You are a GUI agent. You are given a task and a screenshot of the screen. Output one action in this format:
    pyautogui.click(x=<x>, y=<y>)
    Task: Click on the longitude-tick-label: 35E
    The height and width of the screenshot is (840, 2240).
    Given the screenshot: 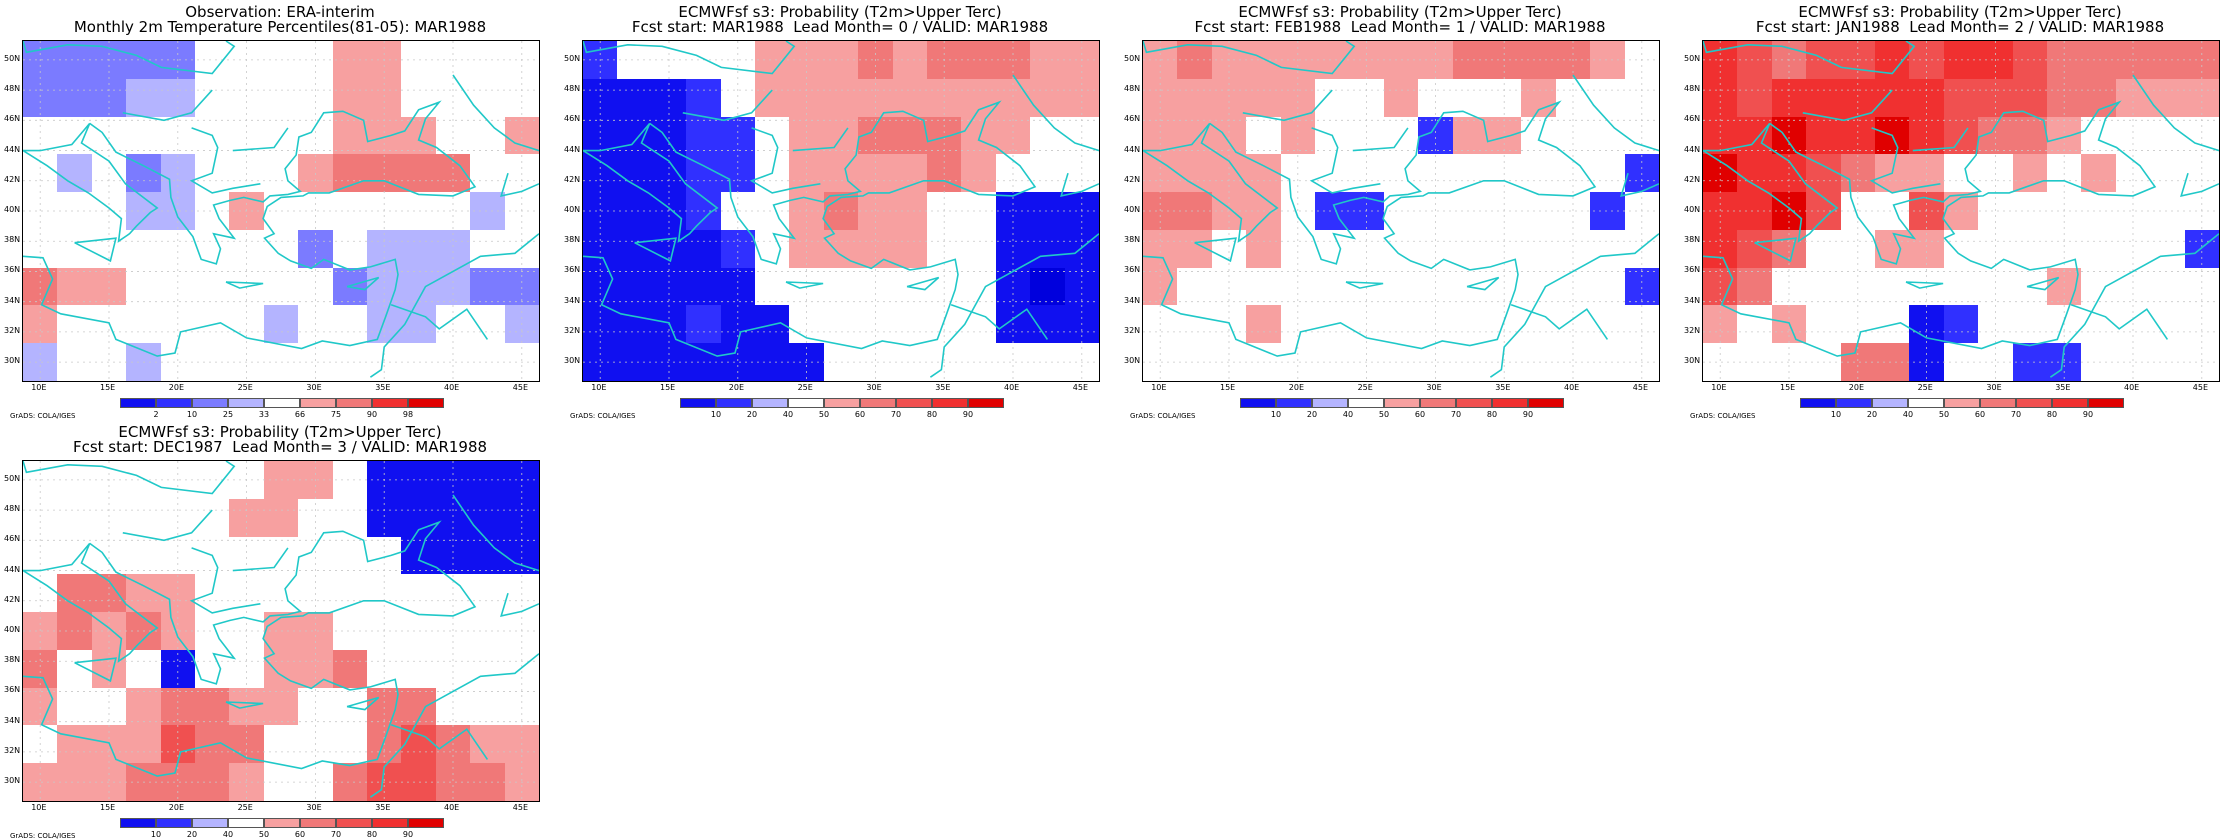 What is the action you would take?
    pyautogui.click(x=2063, y=387)
    